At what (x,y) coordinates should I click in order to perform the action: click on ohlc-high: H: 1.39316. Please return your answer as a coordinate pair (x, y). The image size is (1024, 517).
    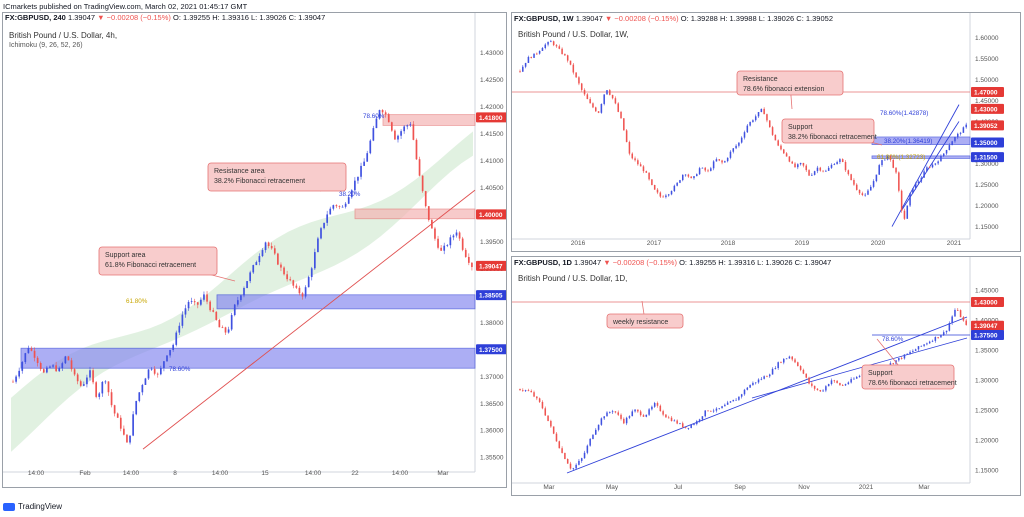
    Looking at the image, I should click on (736, 262).